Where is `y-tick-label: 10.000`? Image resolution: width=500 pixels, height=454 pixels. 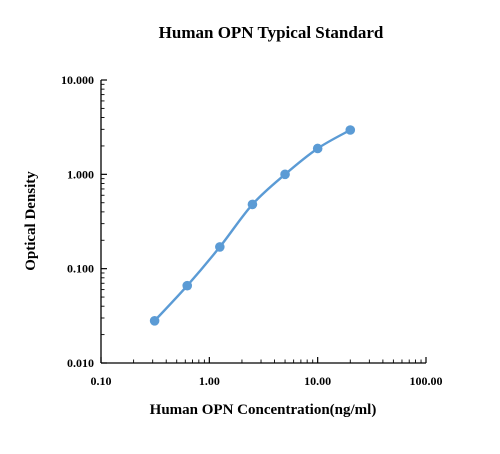 y-tick-label: 10.000 is located at coordinates (77, 80).